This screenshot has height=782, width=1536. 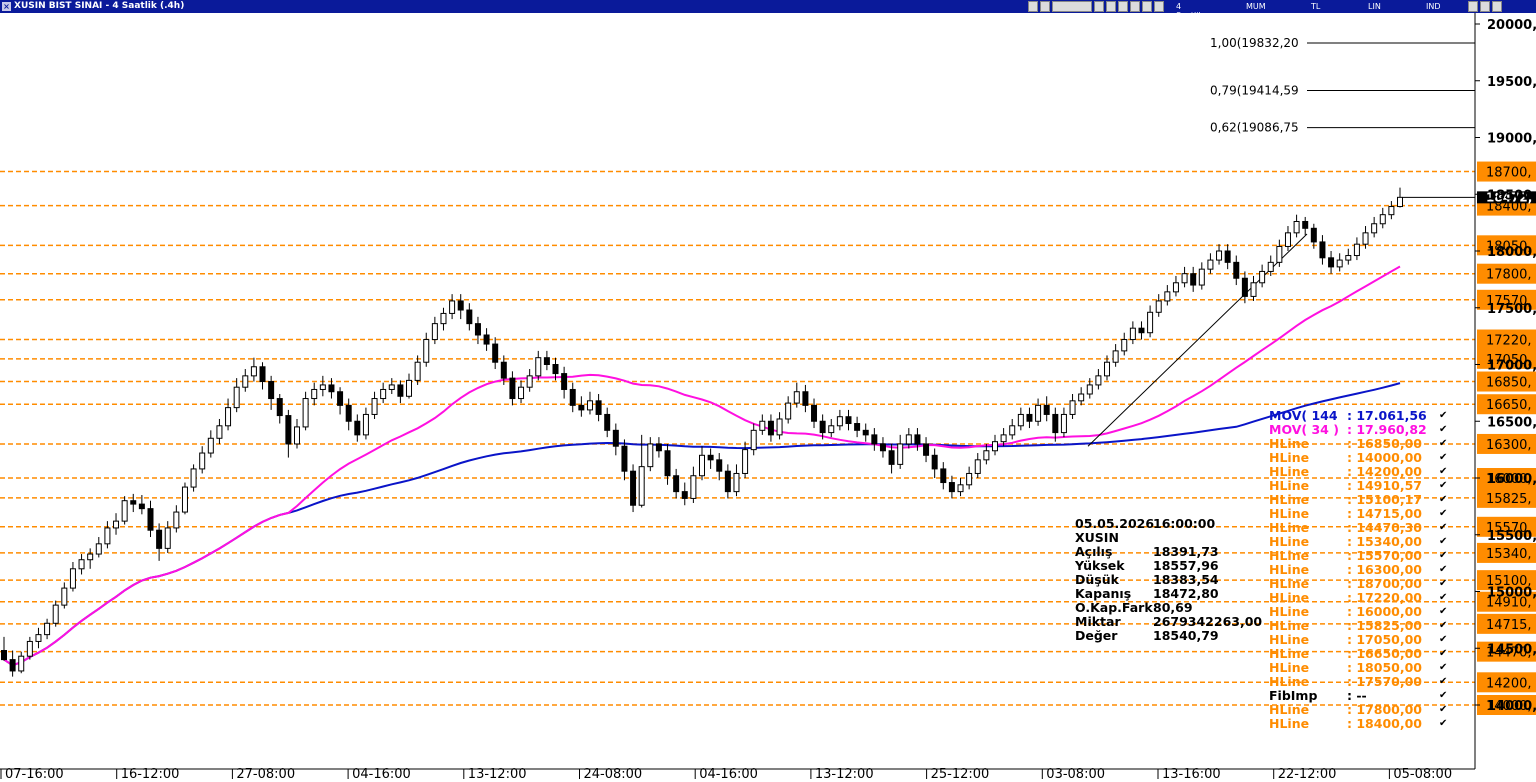 What do you see at coordinates (1384, 443) in the screenshot?
I see `legend-value: : 16850,00` at bounding box center [1384, 443].